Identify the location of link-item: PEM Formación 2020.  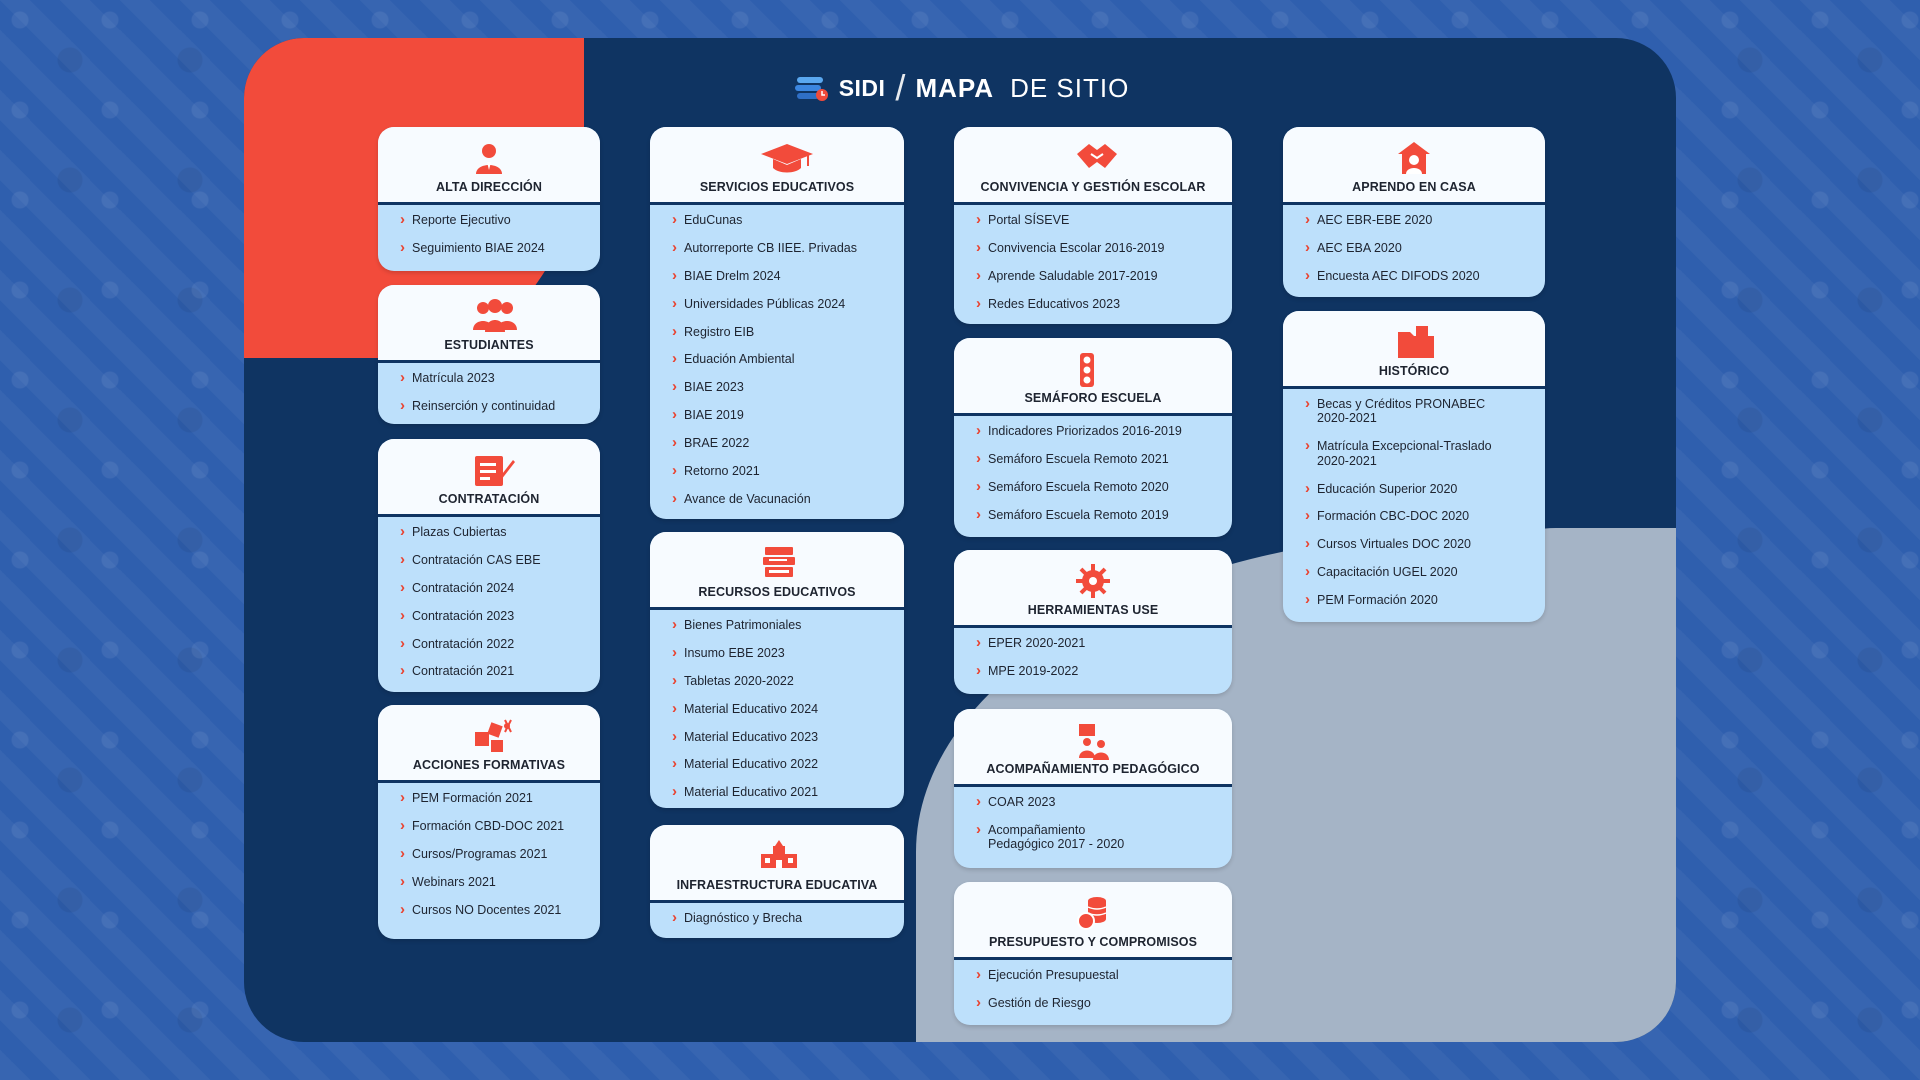
(1425, 600).